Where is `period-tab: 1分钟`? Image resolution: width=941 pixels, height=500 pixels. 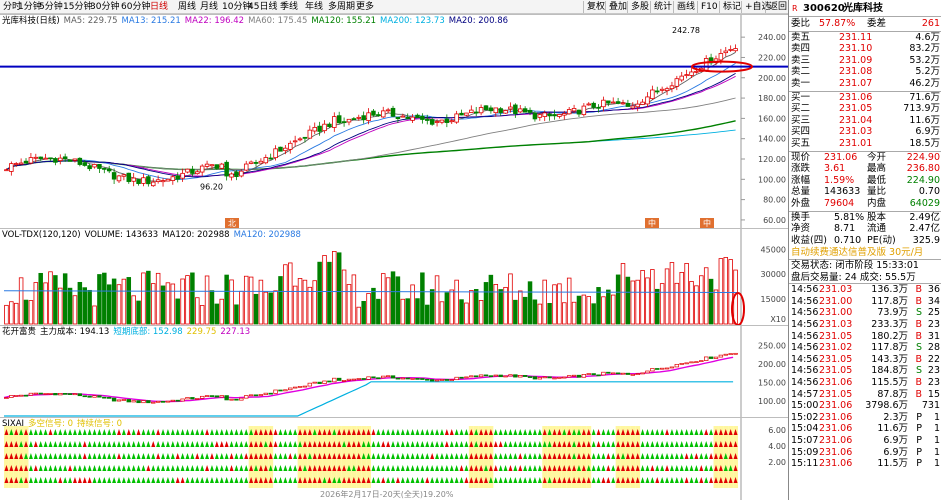 period-tab: 1分钟 is located at coordinates (30, 7).